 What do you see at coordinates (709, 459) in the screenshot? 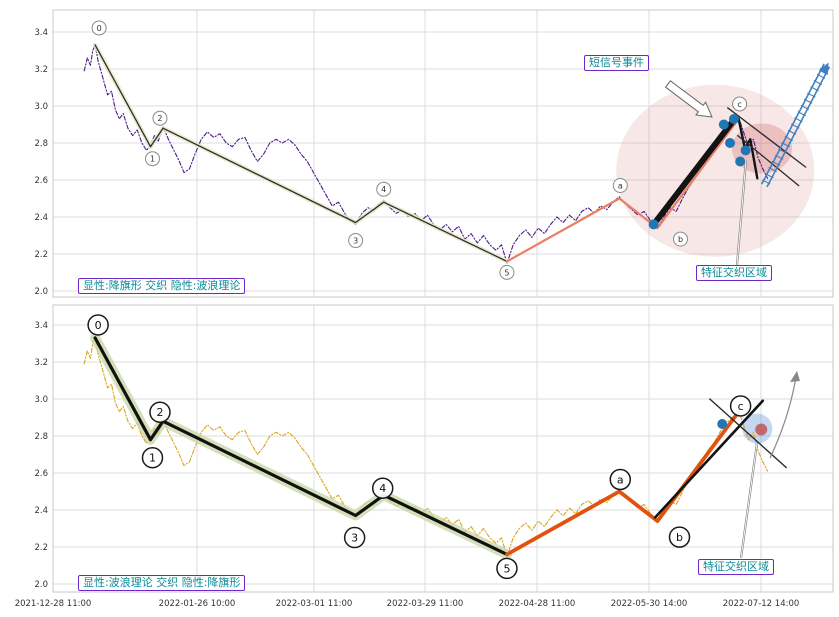
I see `signal-line` at bounding box center [709, 459].